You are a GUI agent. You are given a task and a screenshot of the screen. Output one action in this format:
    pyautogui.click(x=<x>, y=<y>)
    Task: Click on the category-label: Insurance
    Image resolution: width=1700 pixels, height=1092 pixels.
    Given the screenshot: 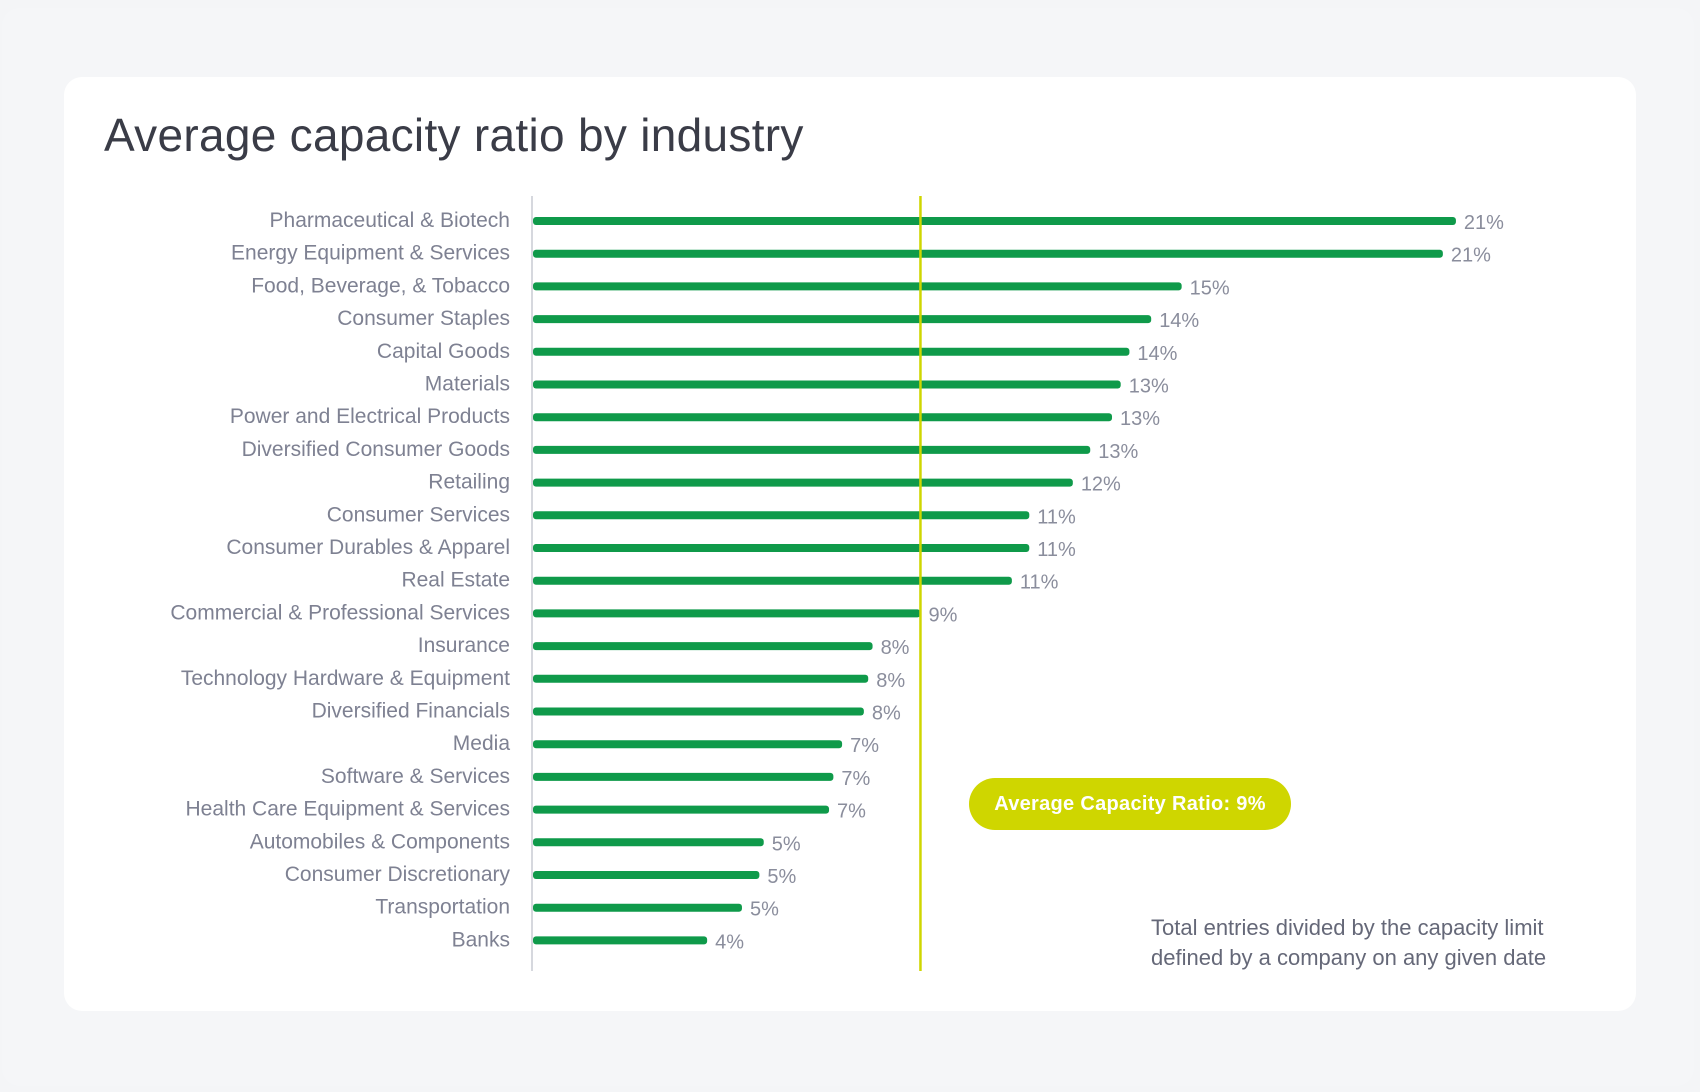 What is the action you would take?
    pyautogui.click(x=464, y=645)
    